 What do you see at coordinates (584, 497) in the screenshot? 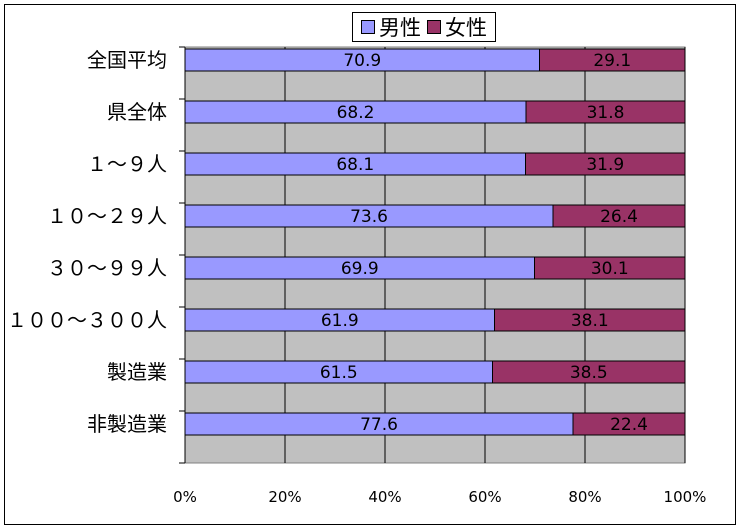
I see `x-tick-label: 80%` at bounding box center [584, 497].